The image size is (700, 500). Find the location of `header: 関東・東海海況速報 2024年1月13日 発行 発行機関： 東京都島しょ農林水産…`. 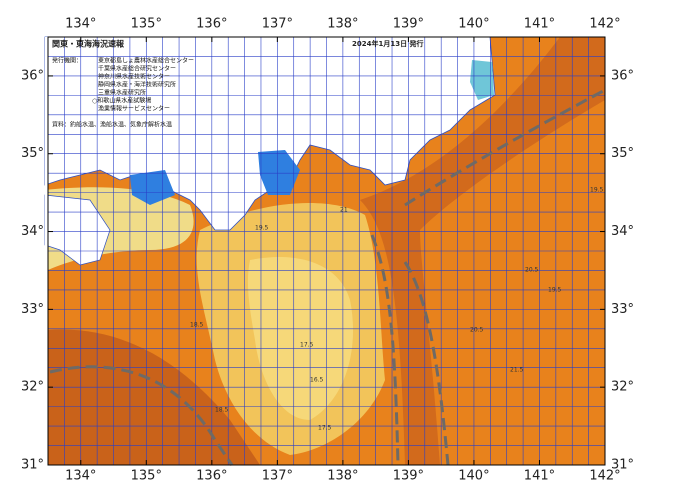

header: 関東・東海海況速報 2024年1月13日 発行 発行機関： 東京都島しょ農林水産… is located at coordinates (238, 84).